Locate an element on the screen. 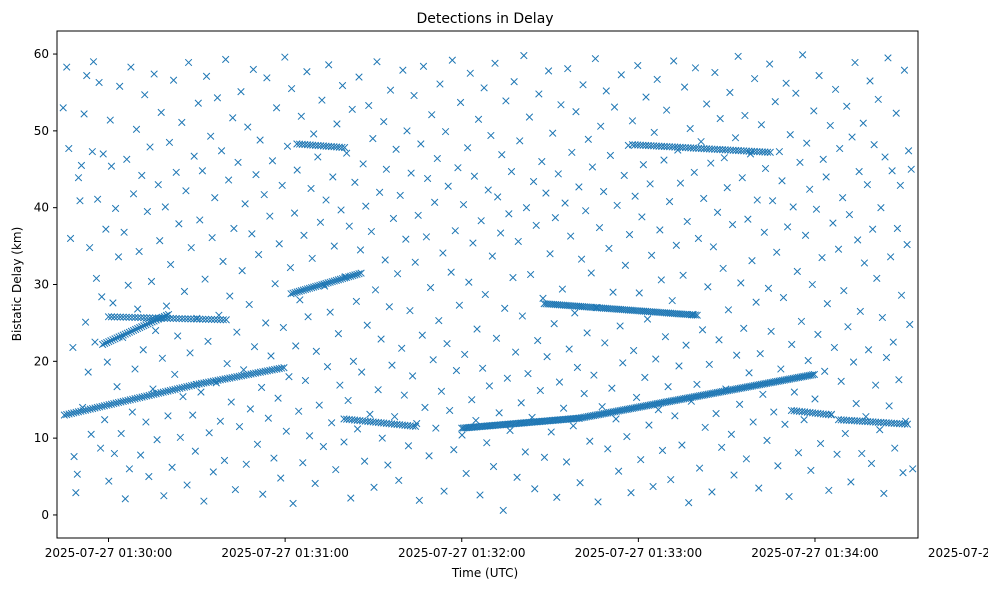 This screenshot has width=988, height=590. x-tick-label: 2025-07-27 01:34:00 is located at coordinates (814, 553).